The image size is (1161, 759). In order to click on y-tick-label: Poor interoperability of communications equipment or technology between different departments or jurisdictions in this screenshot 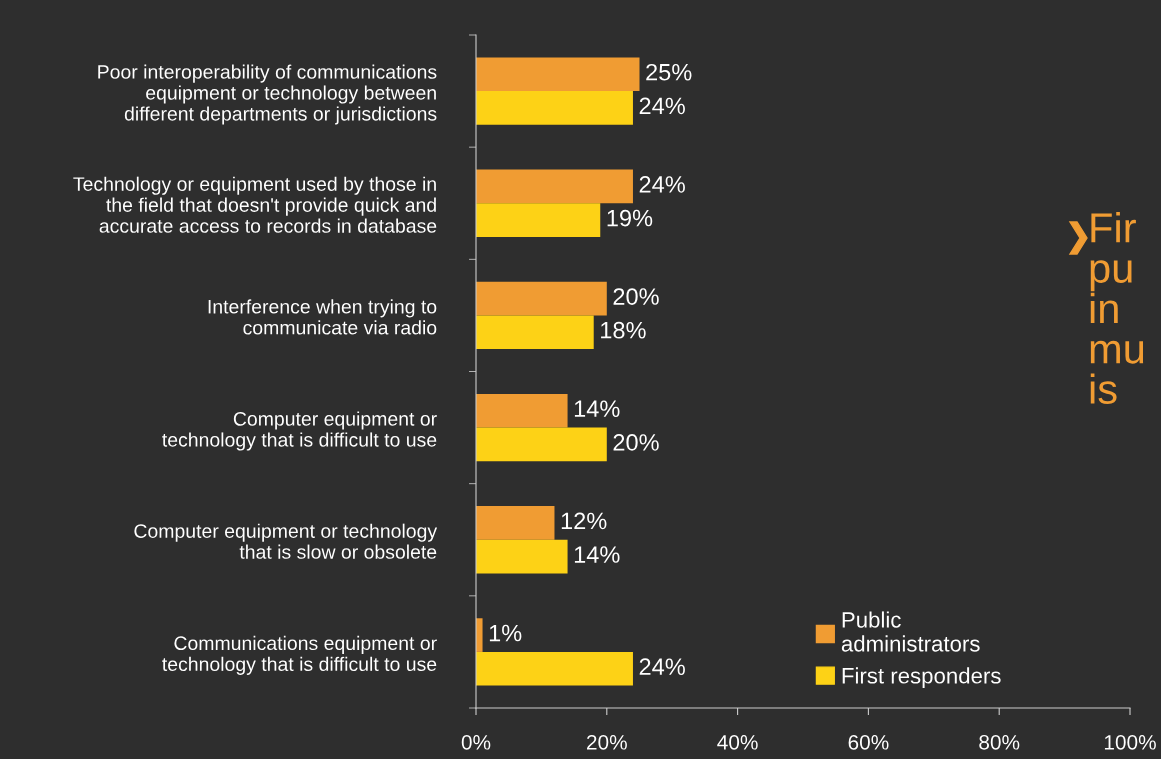, I will do `click(267, 94)`.